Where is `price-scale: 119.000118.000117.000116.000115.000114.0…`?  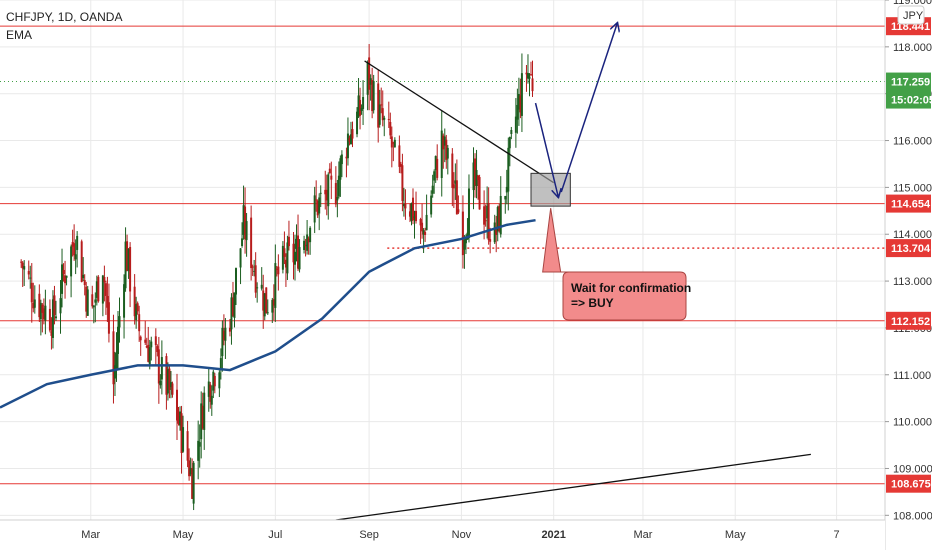
price-scale: 119.000118.000117.000116.000115.000114.0… is located at coordinates (908, 275).